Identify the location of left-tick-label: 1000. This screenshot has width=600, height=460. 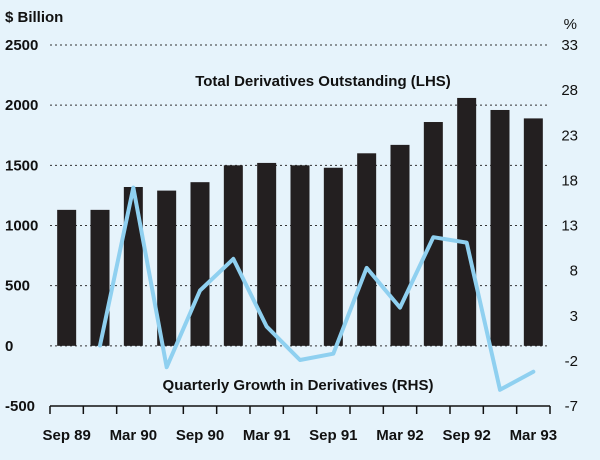
(21, 226).